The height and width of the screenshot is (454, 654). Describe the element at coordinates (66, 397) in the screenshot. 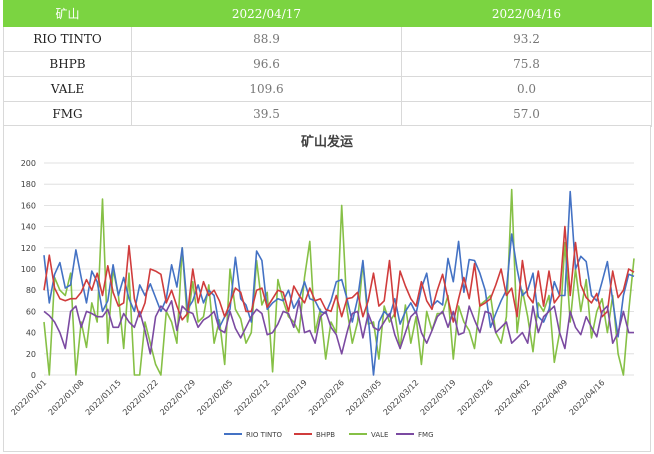

I see `x-tick-label: 2022/01/08` at that location.